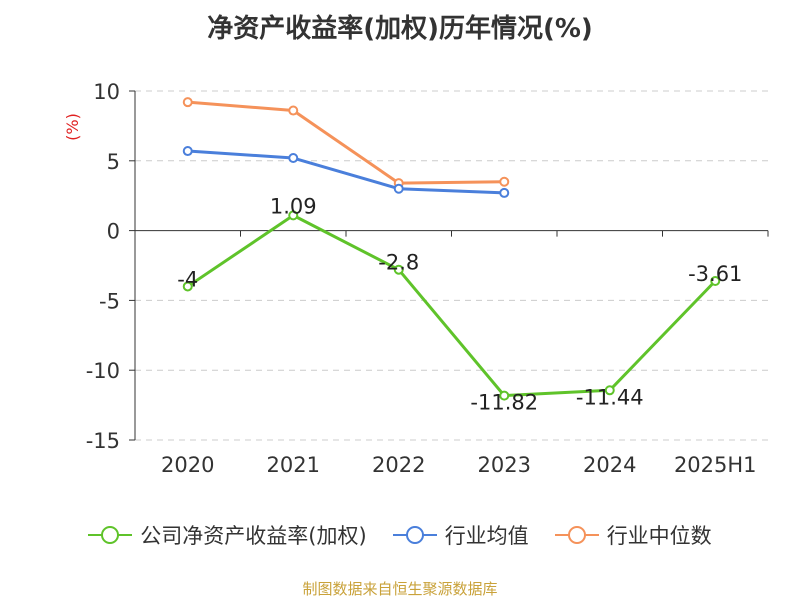  Describe the element at coordinates (109, 301) in the screenshot. I see `y-tick-label: -5` at that location.